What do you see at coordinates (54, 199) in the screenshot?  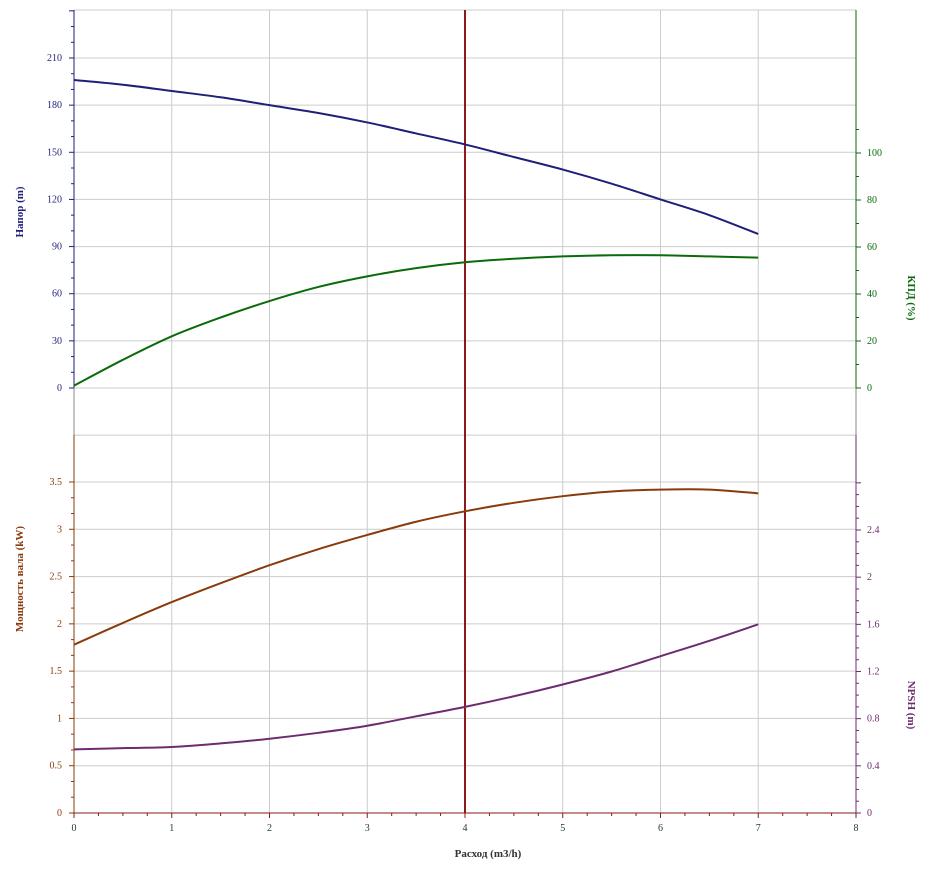 I see `head-tick-label: 120` at bounding box center [54, 199].